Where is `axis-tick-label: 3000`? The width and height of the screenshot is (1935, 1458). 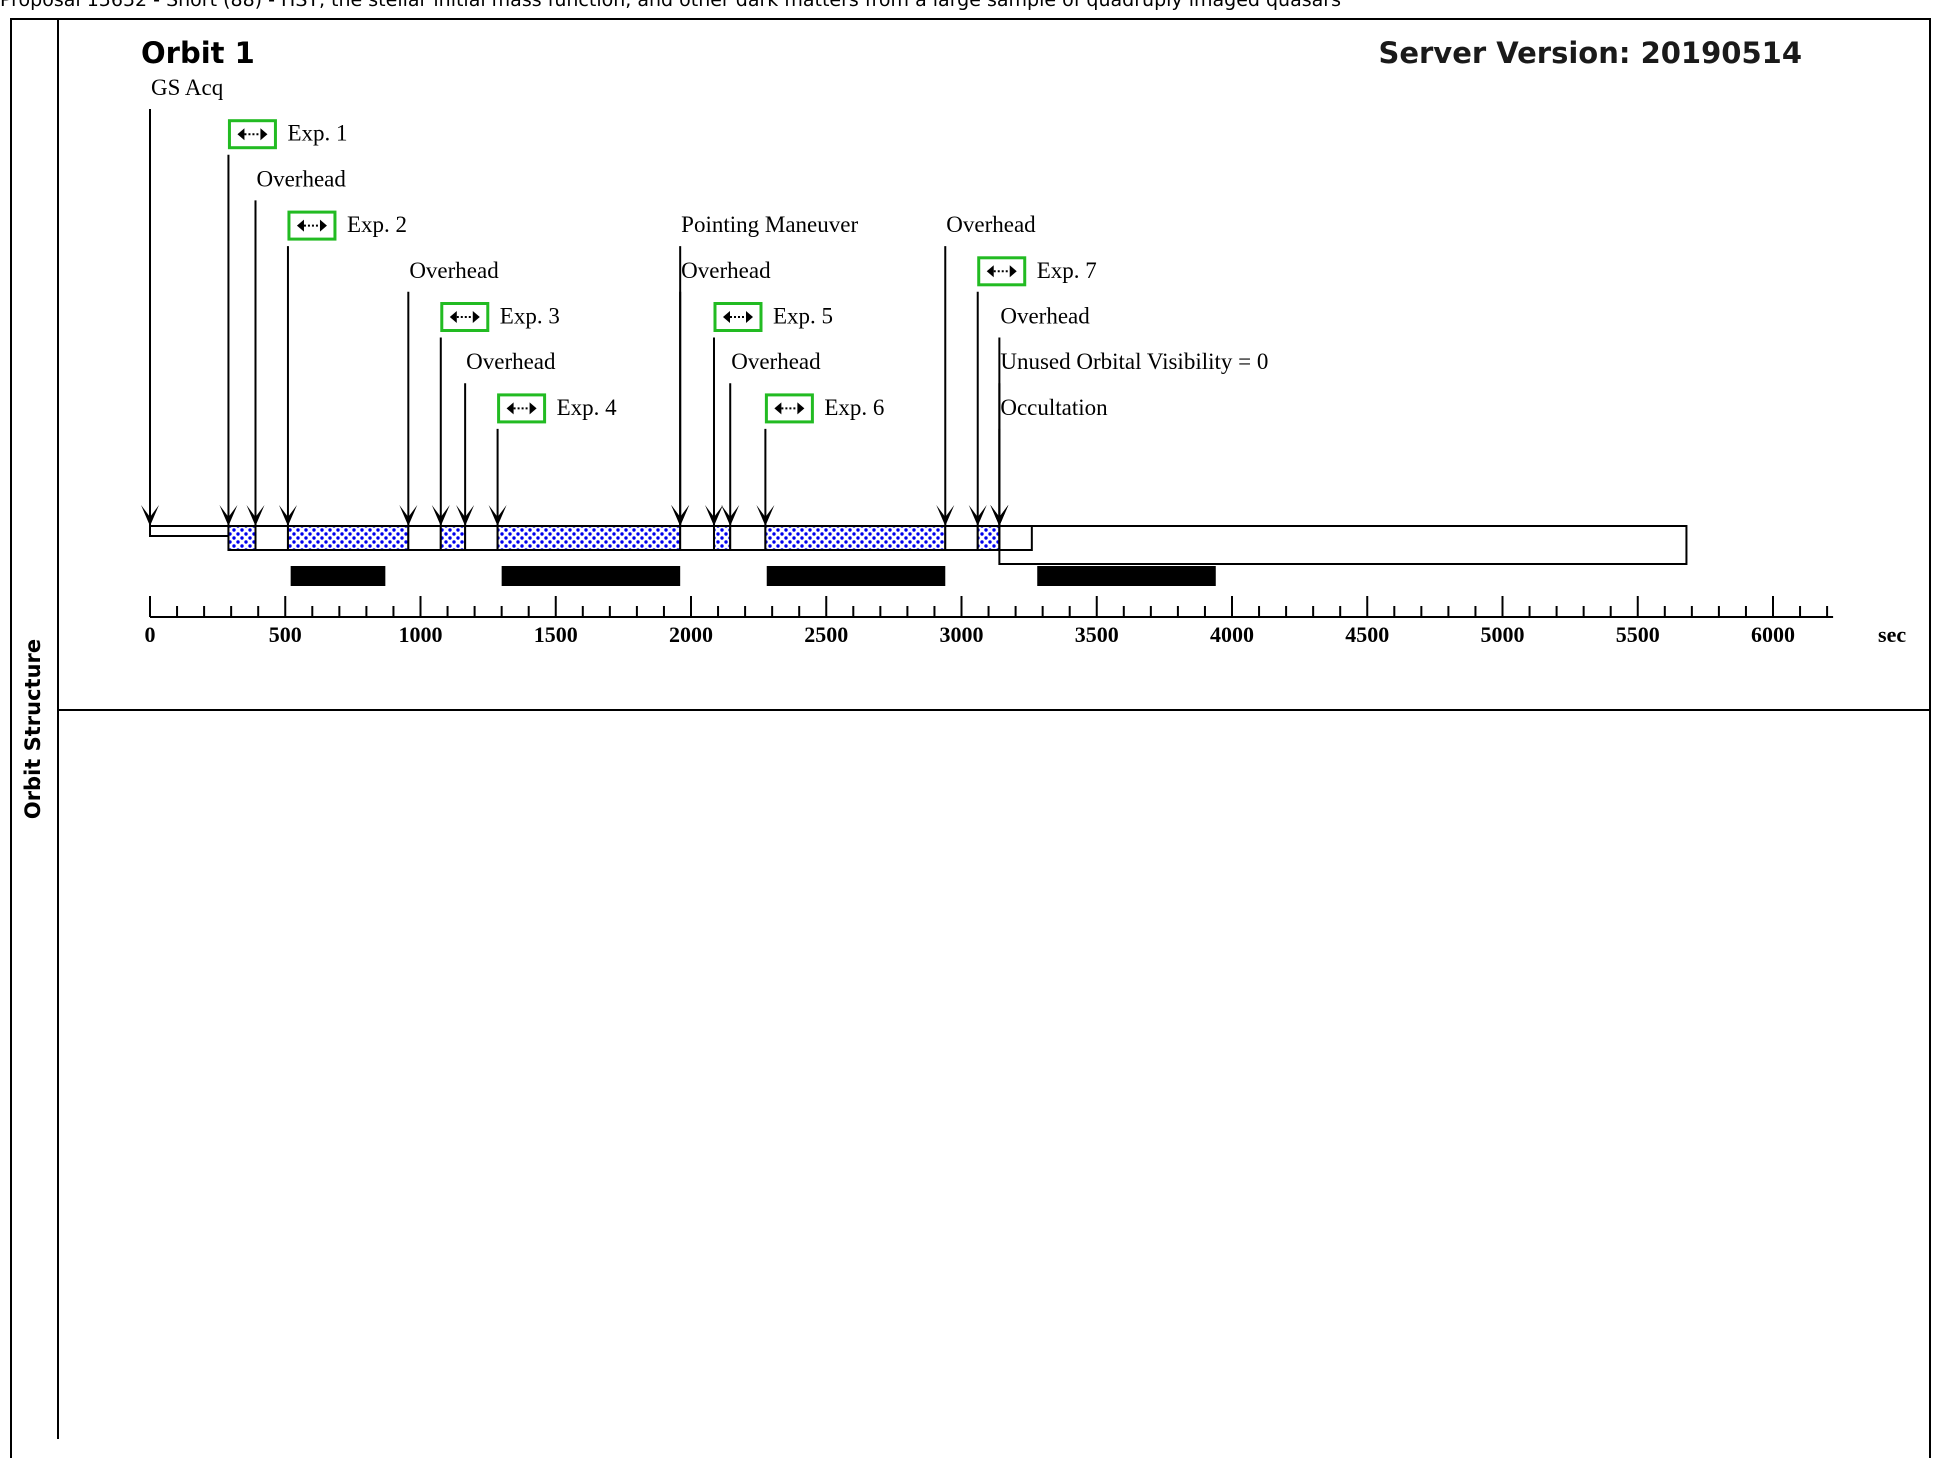
axis-tick-label: 3000 is located at coordinates (962, 634).